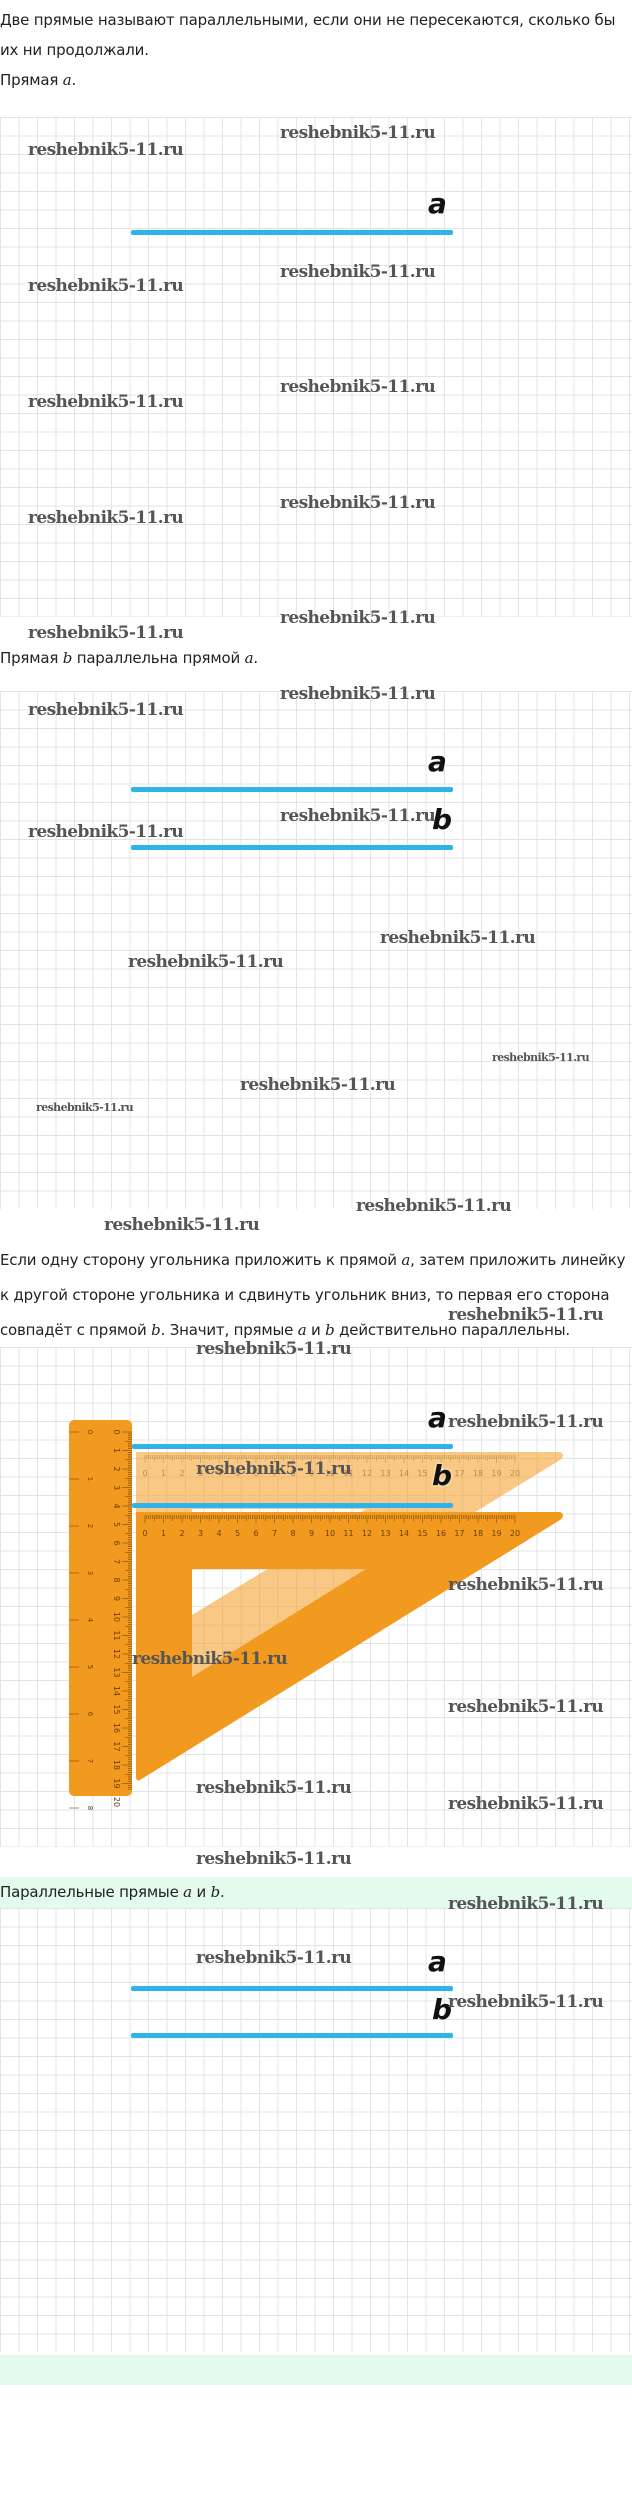 The height and width of the screenshot is (2519, 632). I want to click on ruler-cm-label: 12, so click(116, 1654).